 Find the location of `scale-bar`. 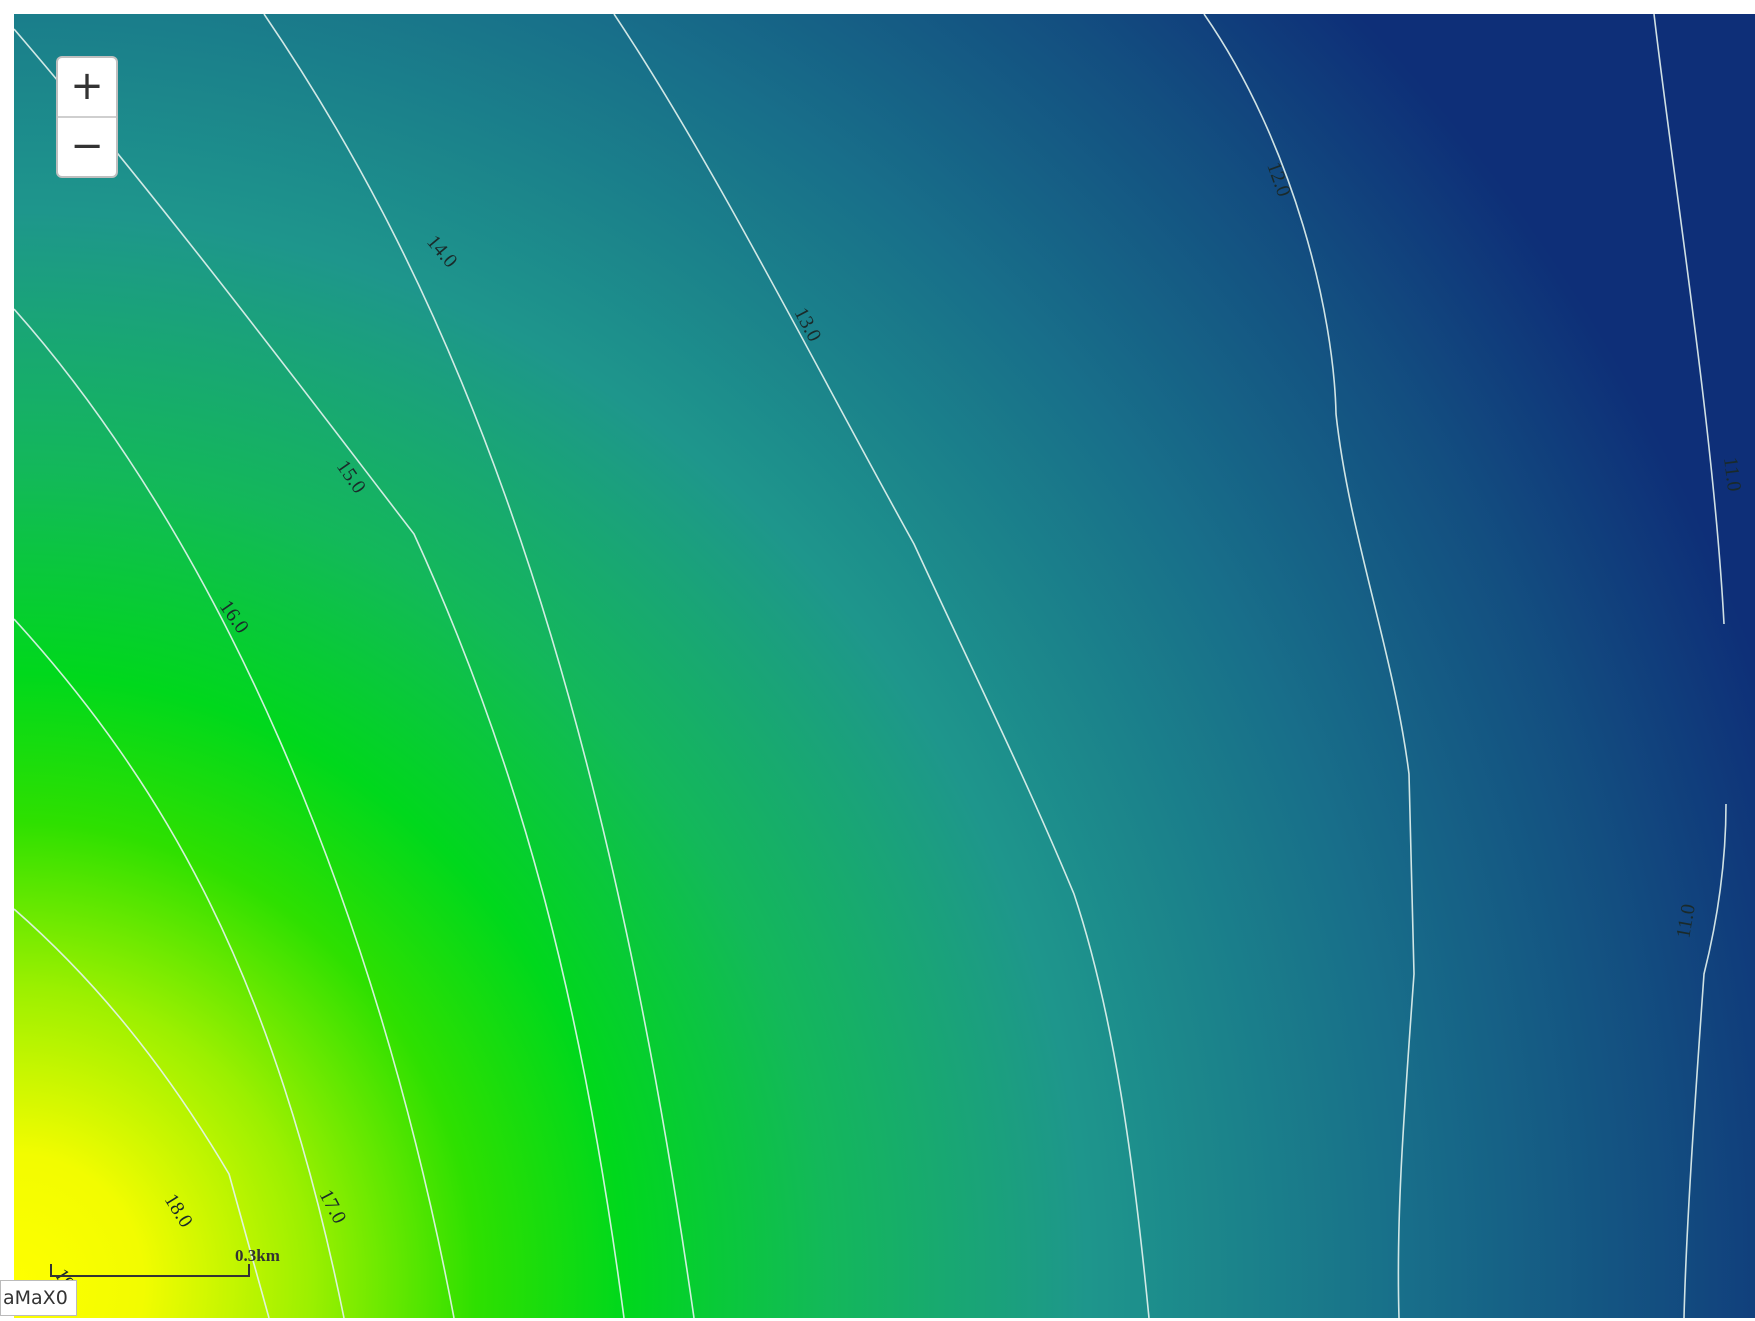

scale-bar is located at coordinates (150, 1270).